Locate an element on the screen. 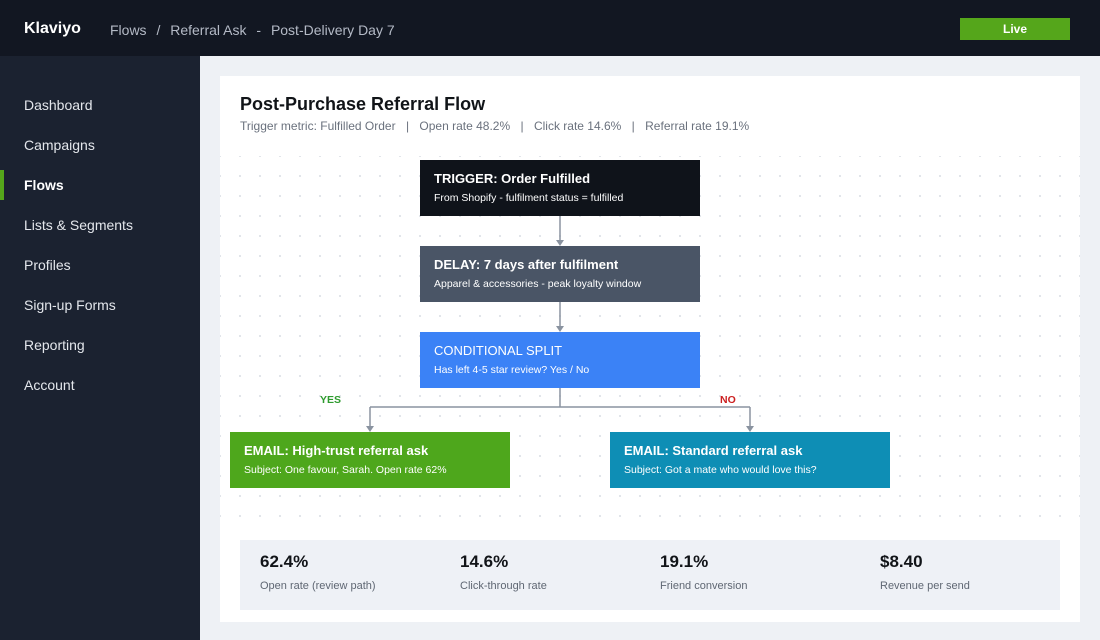  meta-click-rate: Click rate 14.6% is located at coordinates (577, 126).